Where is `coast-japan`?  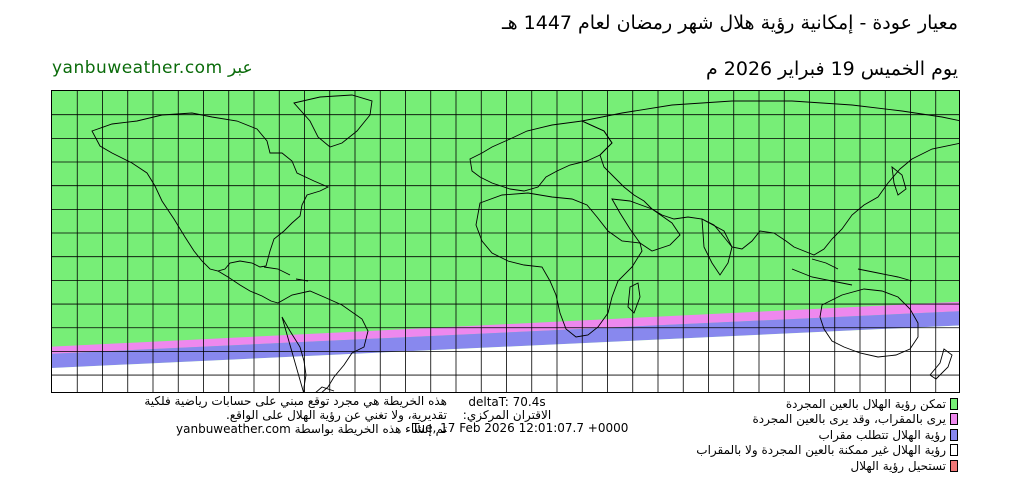 coast-japan is located at coordinates (899, 180).